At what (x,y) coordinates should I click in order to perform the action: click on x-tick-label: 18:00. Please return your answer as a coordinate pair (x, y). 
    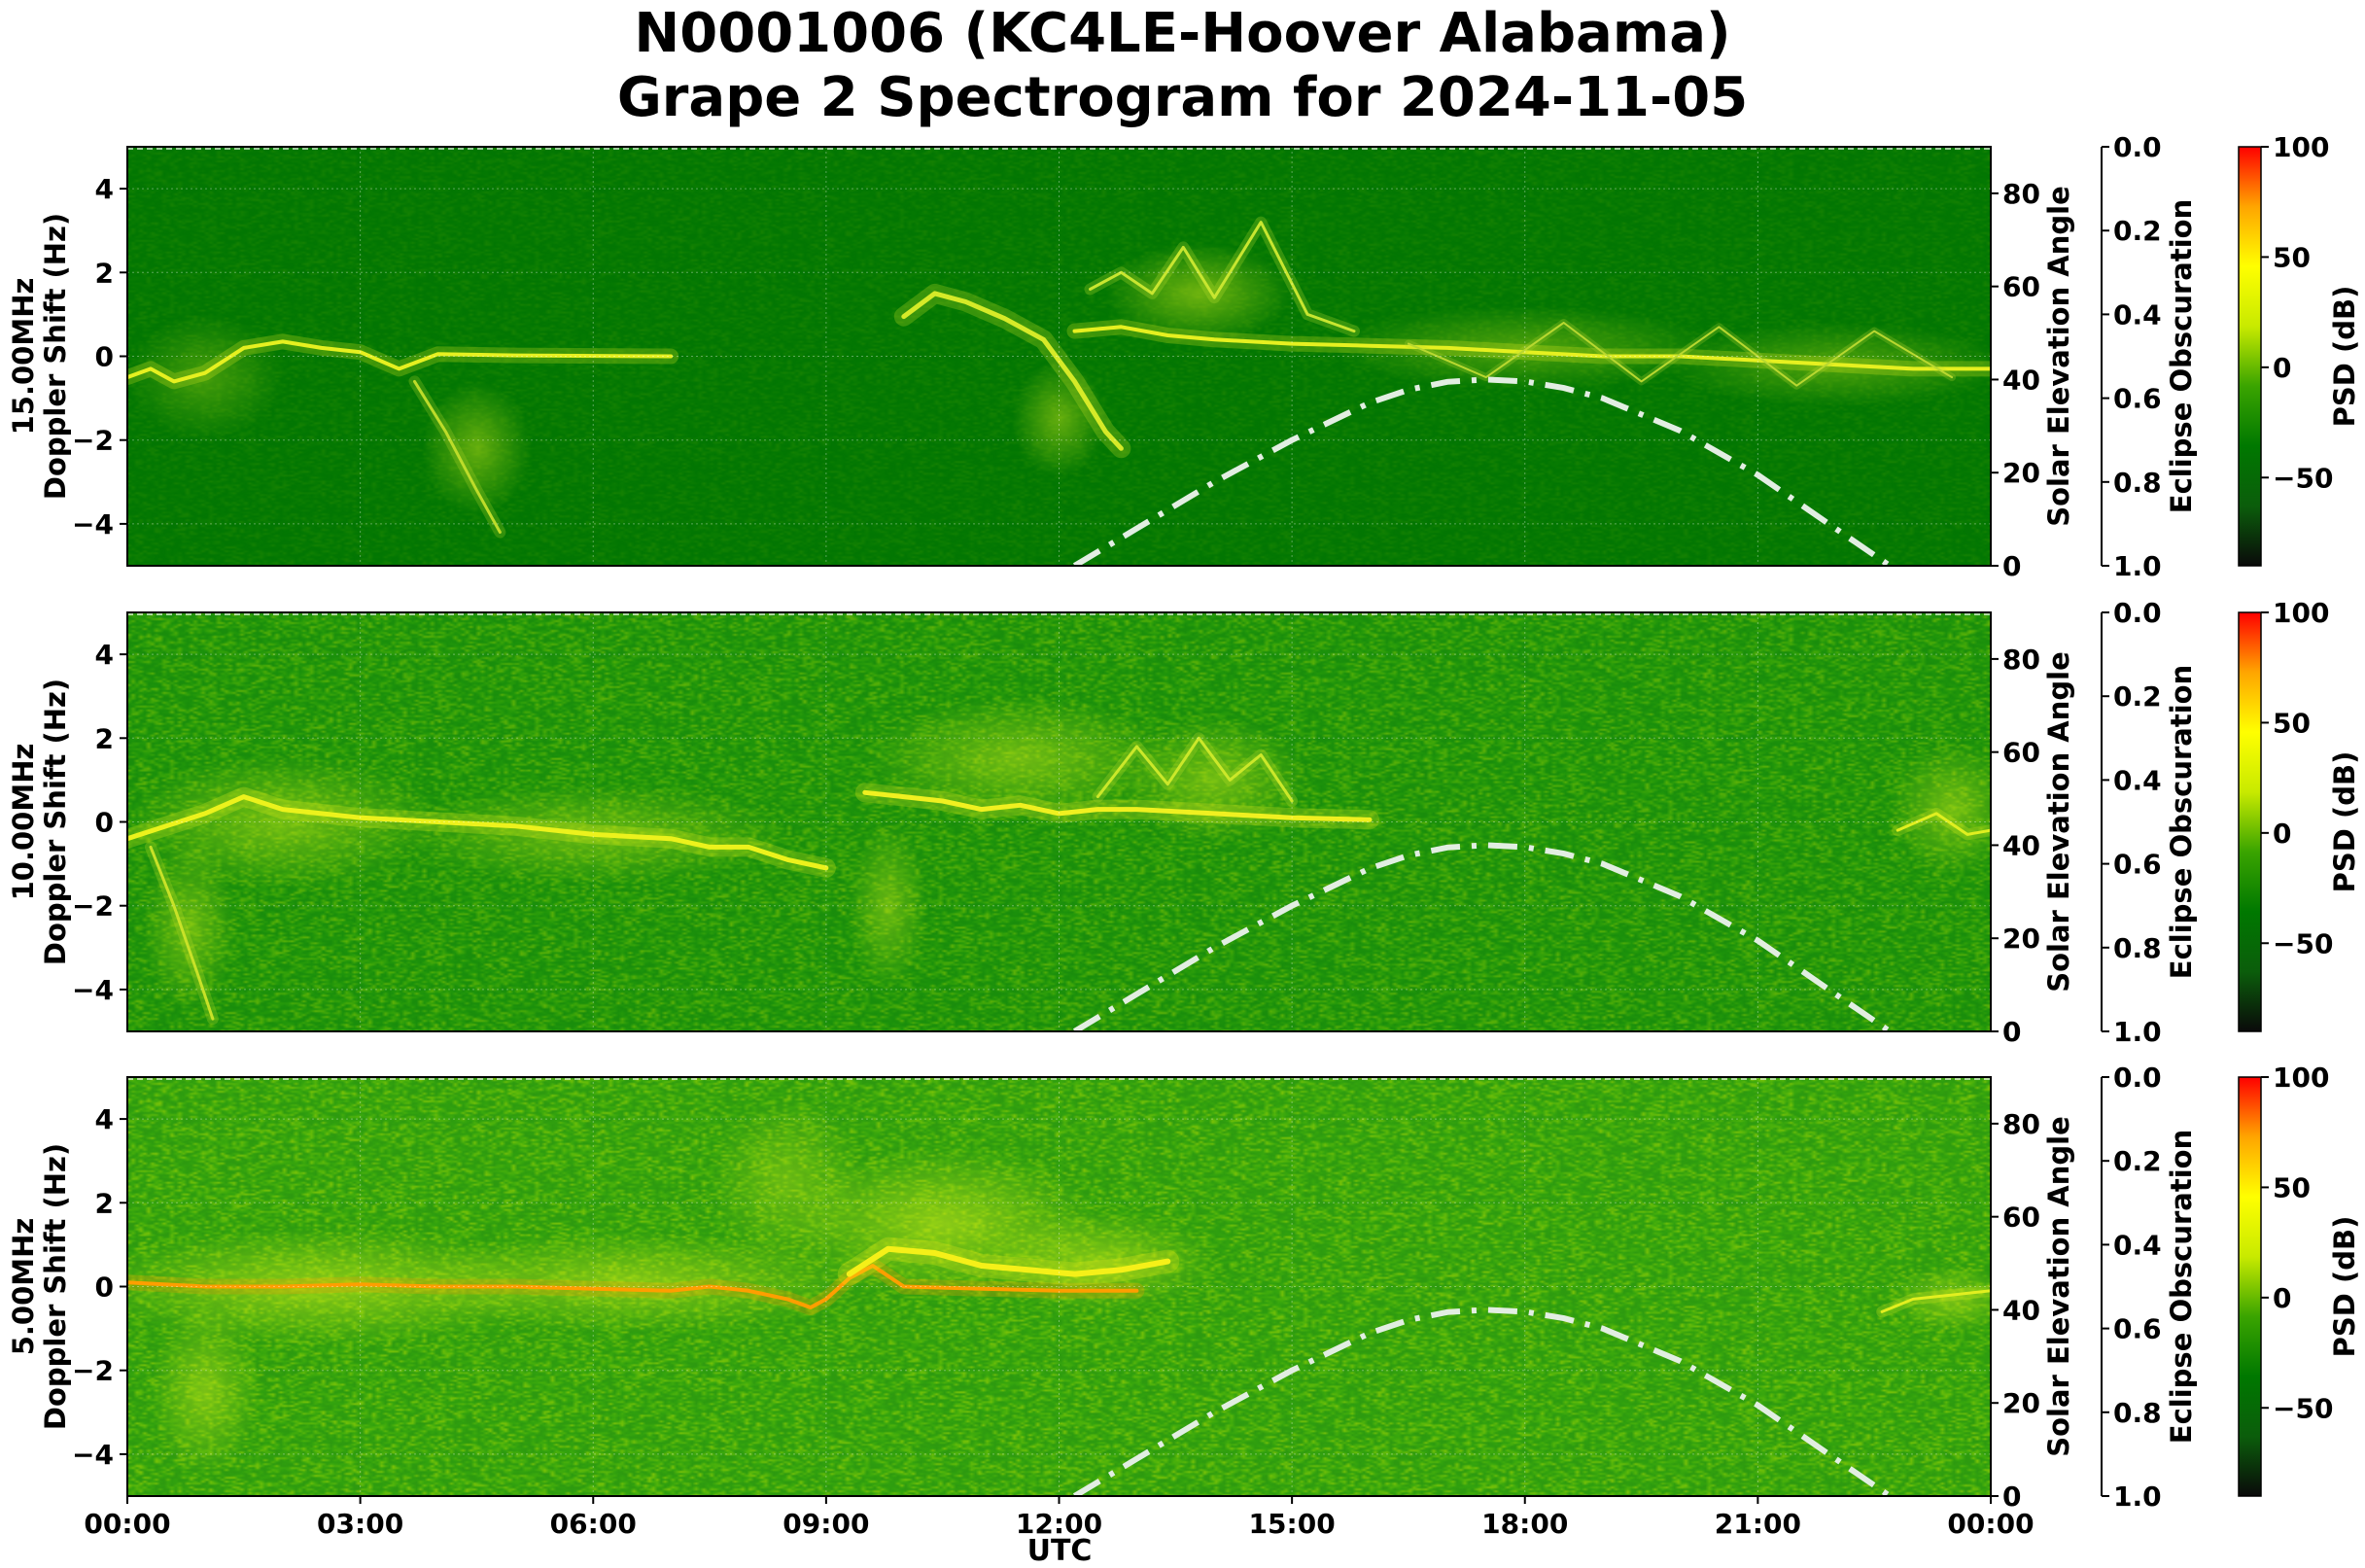
    Looking at the image, I should click on (1524, 1524).